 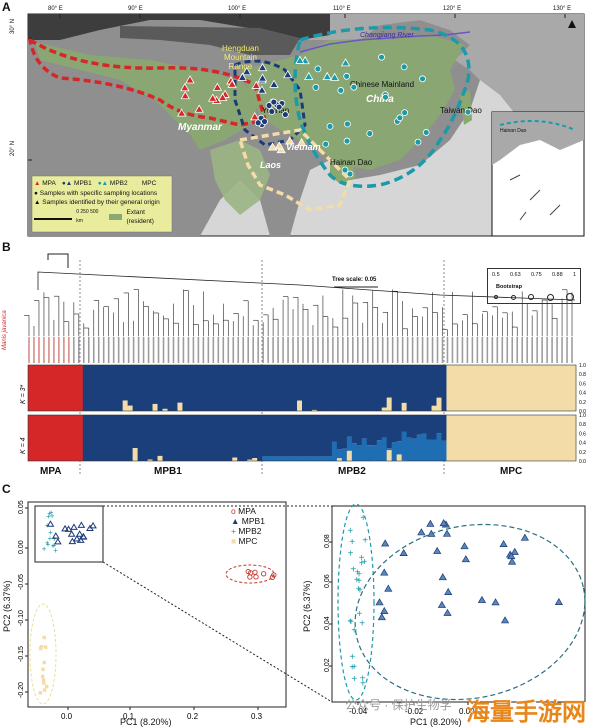 What do you see at coordinates (582, 425) in the screenshot?
I see `structure-tick: 0.8` at bounding box center [582, 425].